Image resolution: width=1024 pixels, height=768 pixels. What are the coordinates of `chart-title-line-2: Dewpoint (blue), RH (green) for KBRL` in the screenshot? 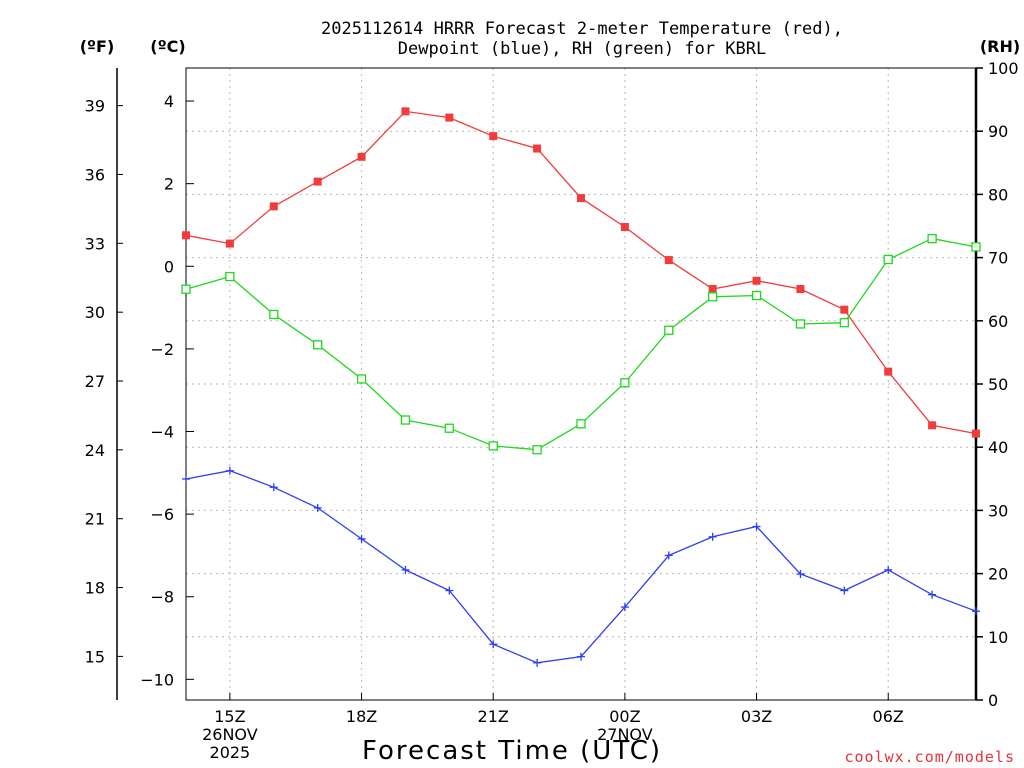 It's located at (582, 49).